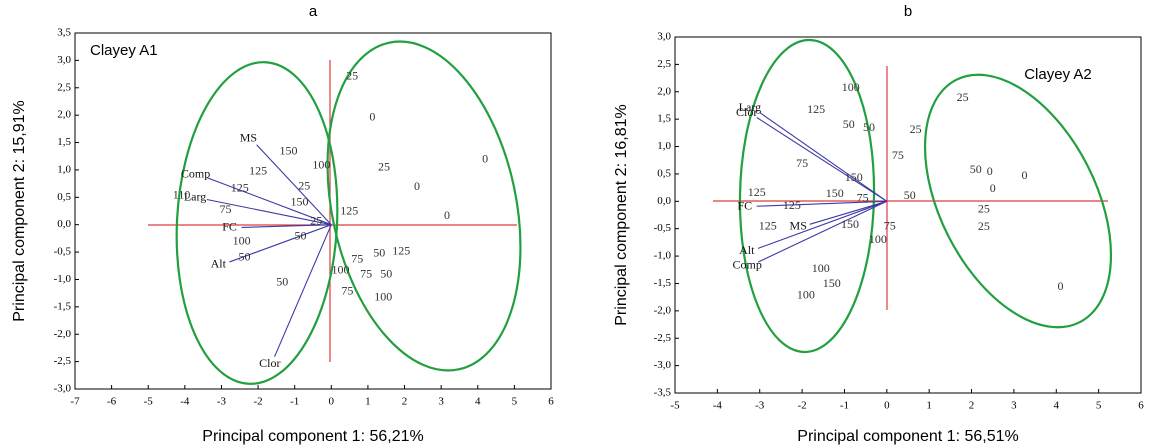  Describe the element at coordinates (294, 402) in the screenshot. I see `x-tick-label: -1` at that location.